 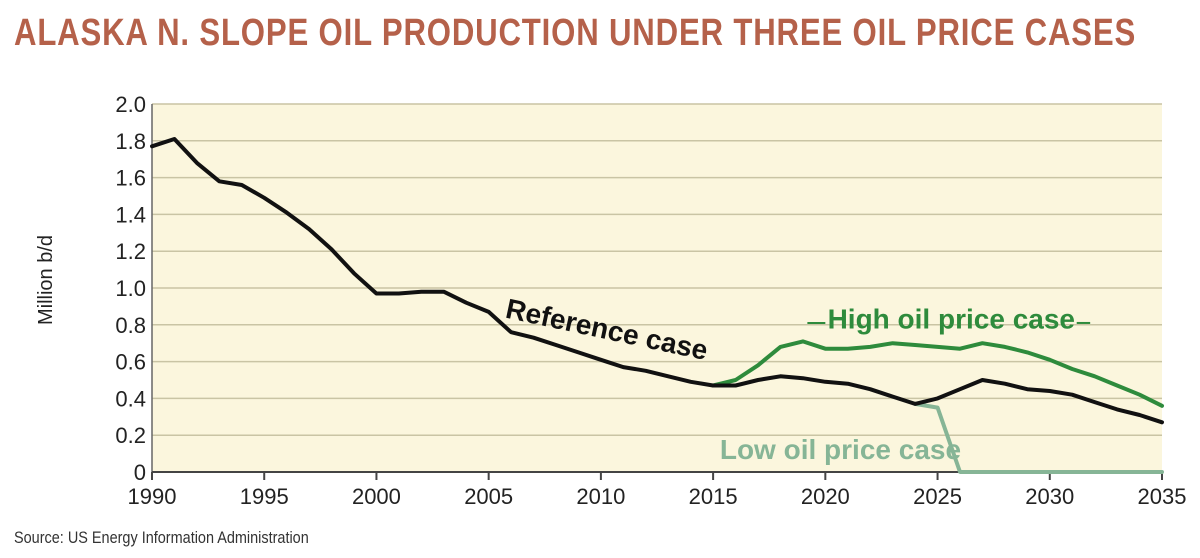 I want to click on x-tick-label: 2015, so click(x=713, y=496).